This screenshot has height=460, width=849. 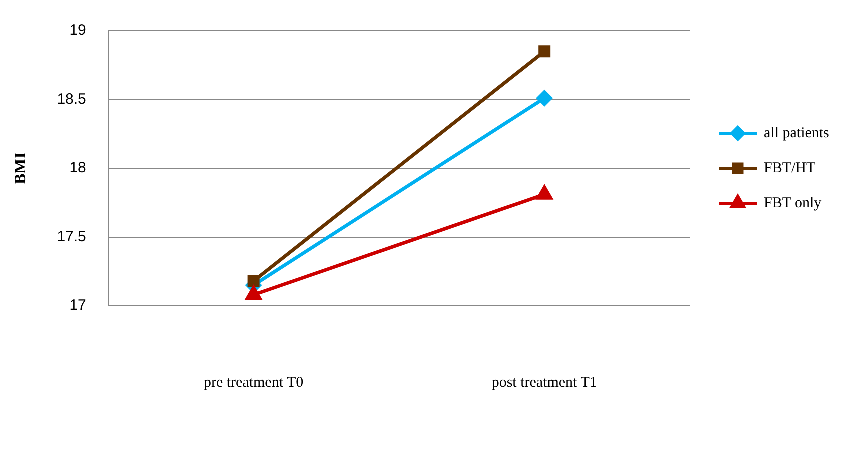 What do you see at coordinates (545, 382) in the screenshot?
I see `x-tick-label: post treatment T1` at bounding box center [545, 382].